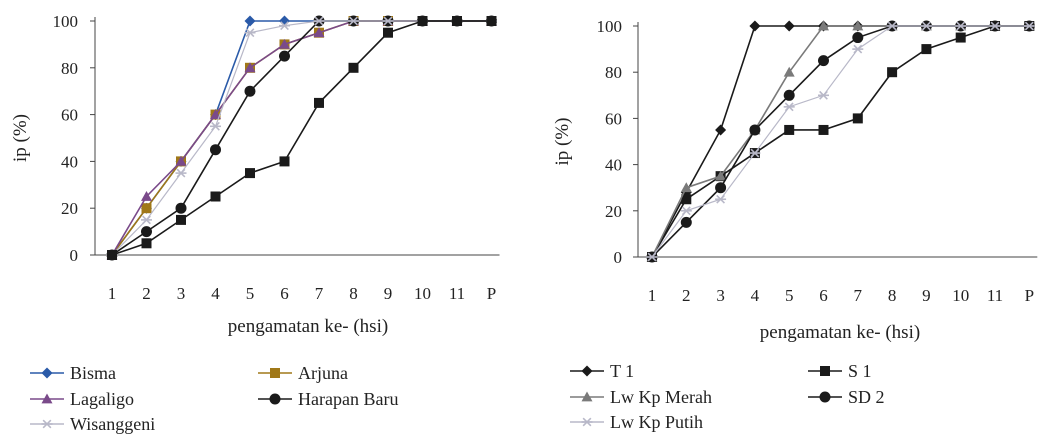 The image size is (1046, 444). What do you see at coordinates (69, 208) in the screenshot?
I see `y-tick-label: 20` at bounding box center [69, 208].